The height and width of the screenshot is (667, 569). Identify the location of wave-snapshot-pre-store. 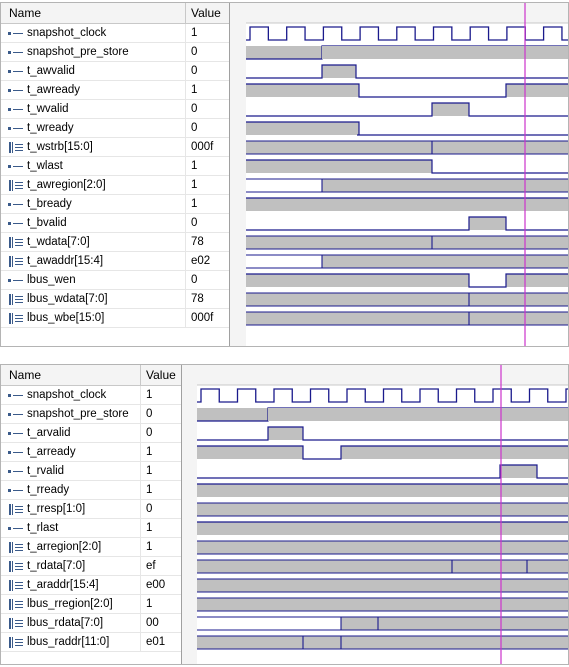
(382, 414).